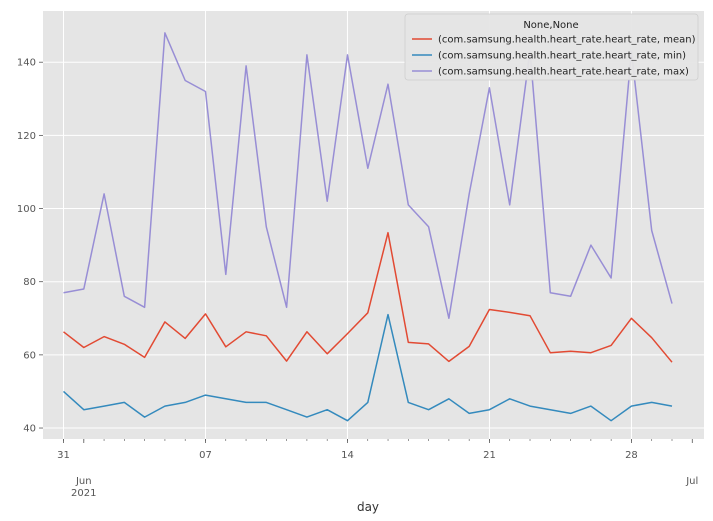 The image size is (713, 521). What do you see at coordinates (205, 455) in the screenshot?
I see `x-tick-label: 07` at bounding box center [205, 455].